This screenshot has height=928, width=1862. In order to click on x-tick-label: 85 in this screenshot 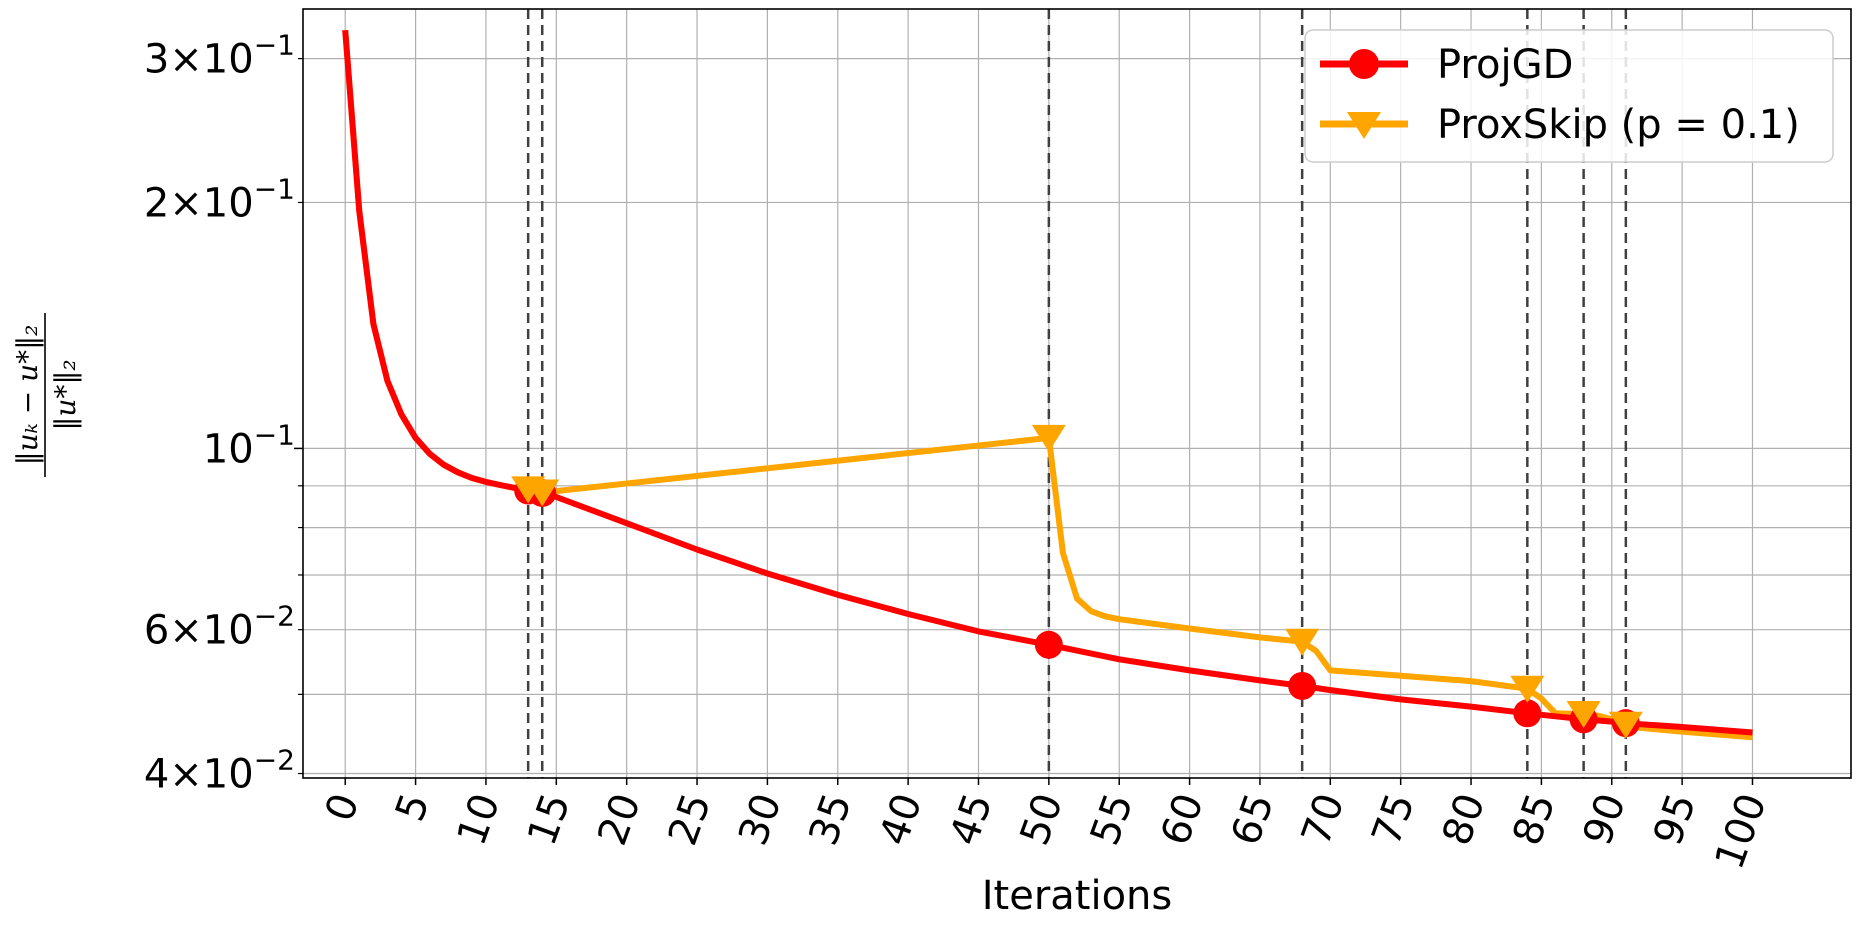, I will do `click(1534, 820)`.